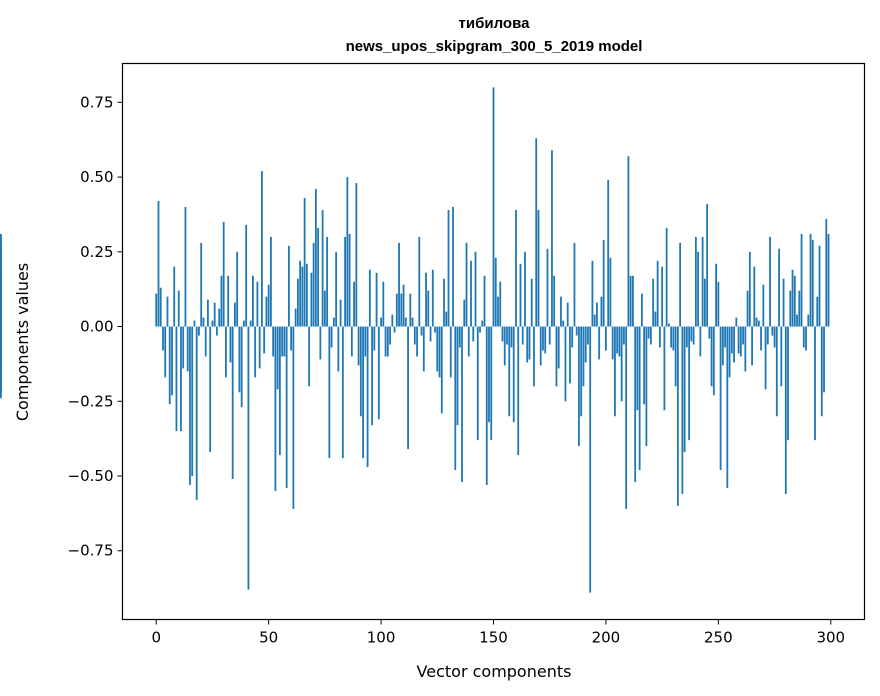 The height and width of the screenshot is (696, 880). I want to click on chart-subtitle: news_upos_skipgram_300_5_2019 model, so click(494, 46).